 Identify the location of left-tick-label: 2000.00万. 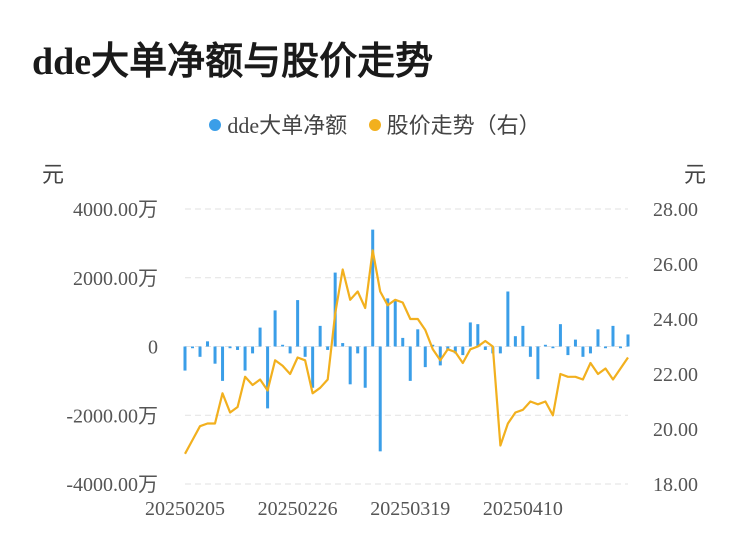
(115, 279).